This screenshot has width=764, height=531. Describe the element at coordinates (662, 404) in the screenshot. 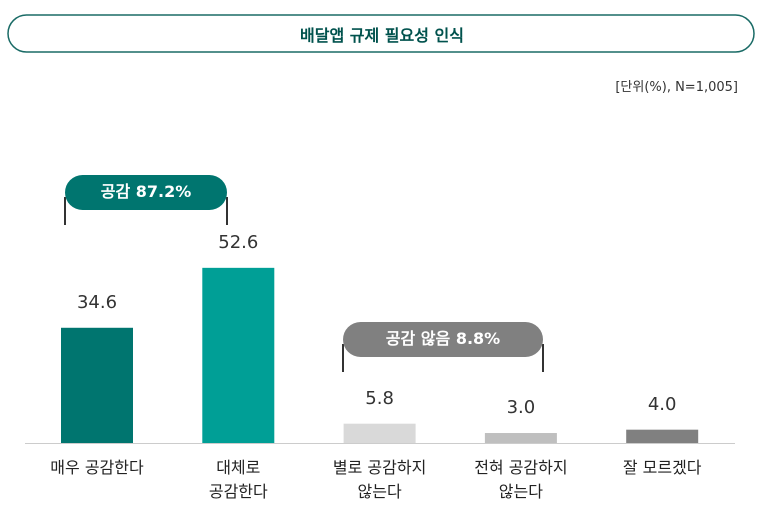

I see `value-label: 4.0` at that location.